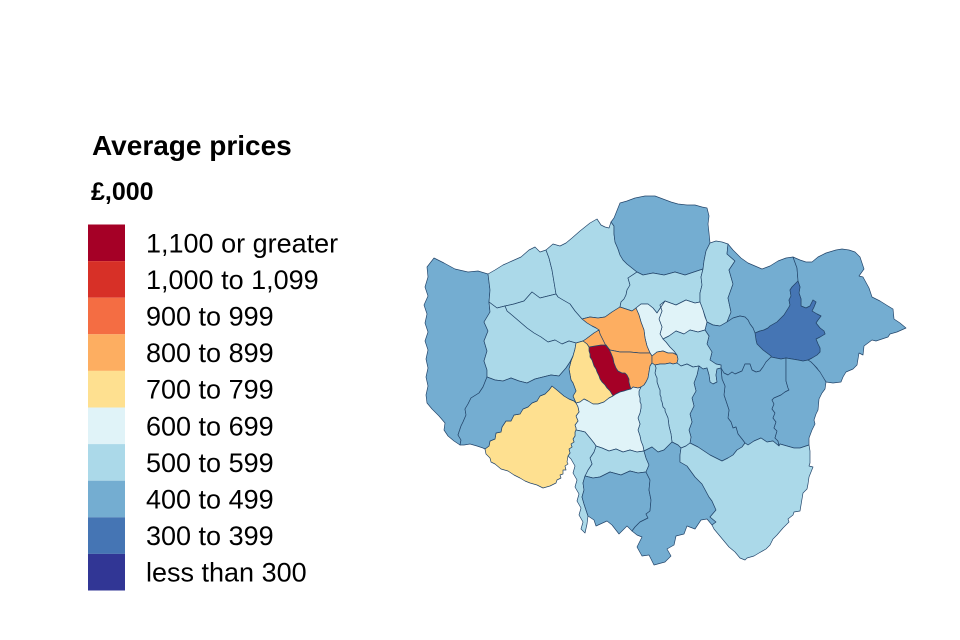 The width and height of the screenshot is (960, 640). I want to click on svg-text: 800 to 899, so click(210, 353).